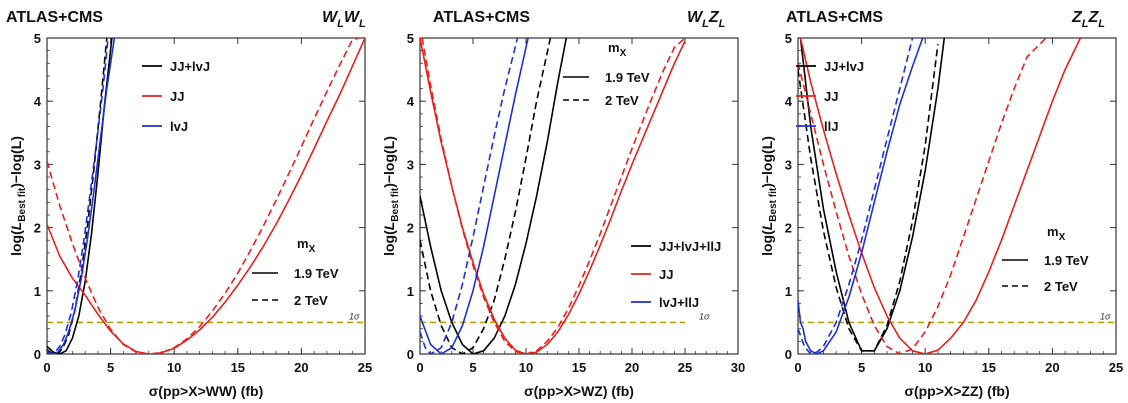  Describe the element at coordinates (679, 302) in the screenshot. I see `legend-label: lvJ+llJ` at that location.